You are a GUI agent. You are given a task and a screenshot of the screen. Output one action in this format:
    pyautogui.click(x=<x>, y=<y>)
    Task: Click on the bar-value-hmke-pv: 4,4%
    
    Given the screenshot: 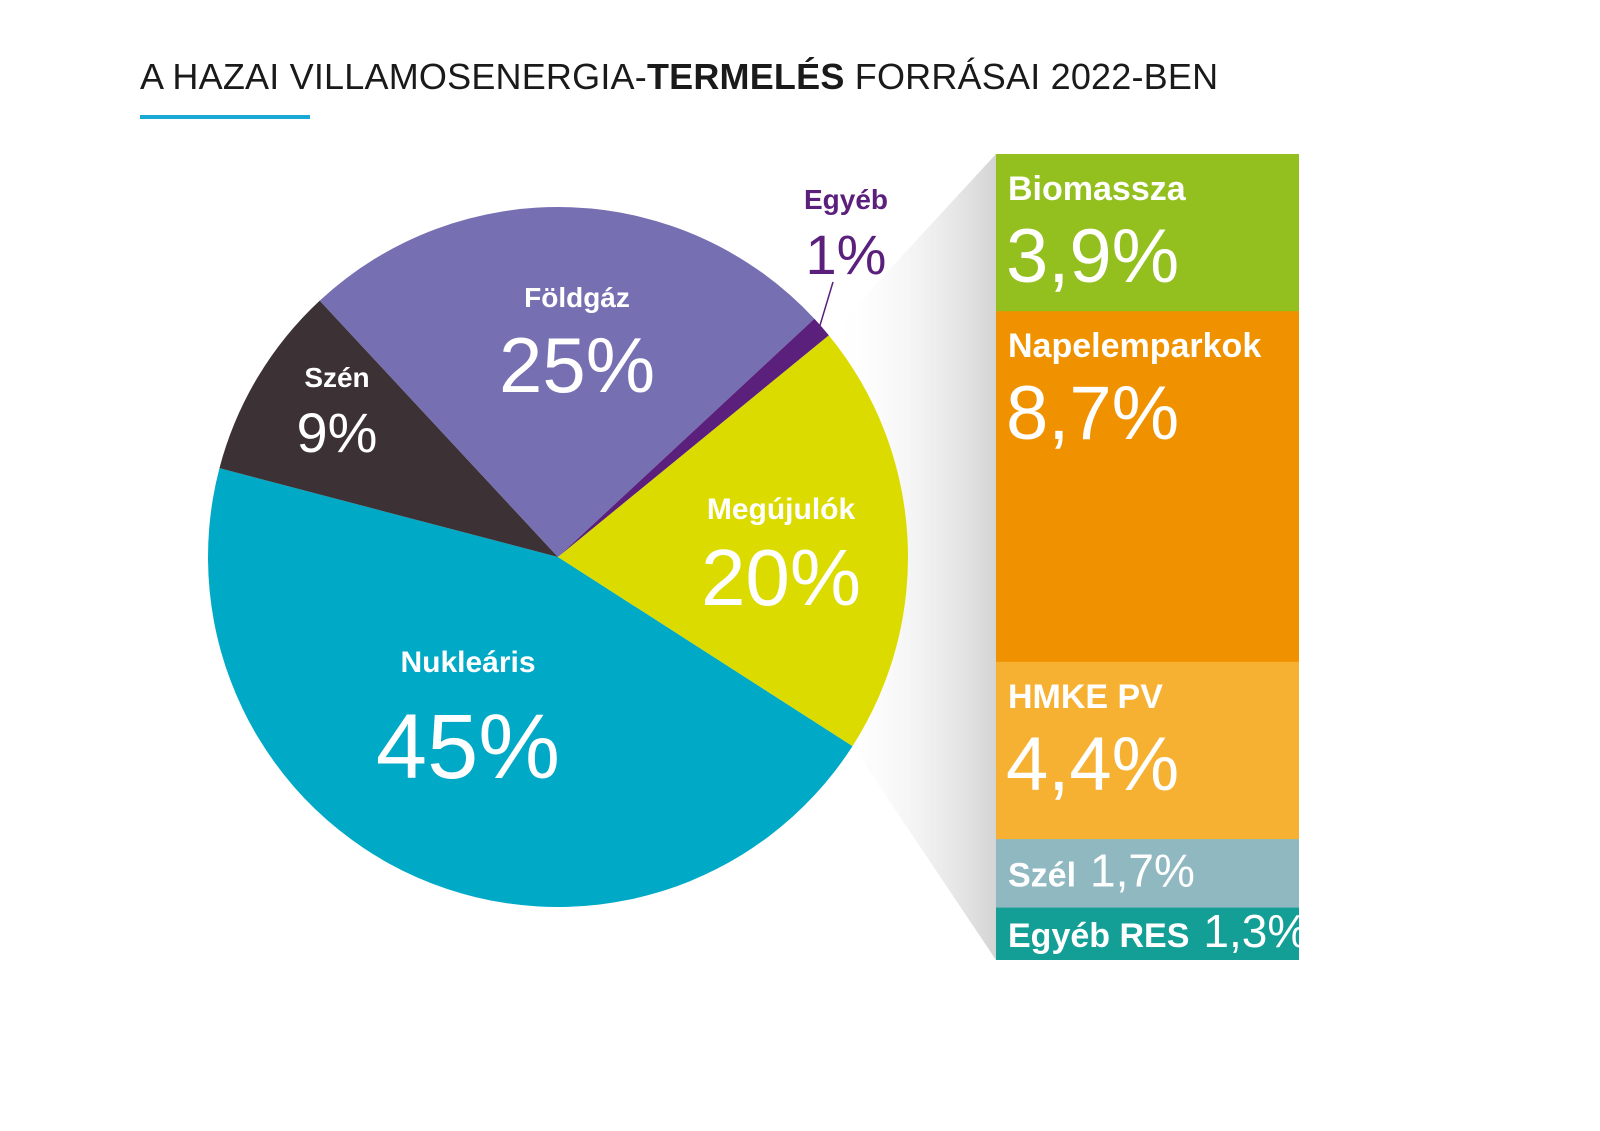 What is the action you would take?
    pyautogui.click(x=1092, y=764)
    